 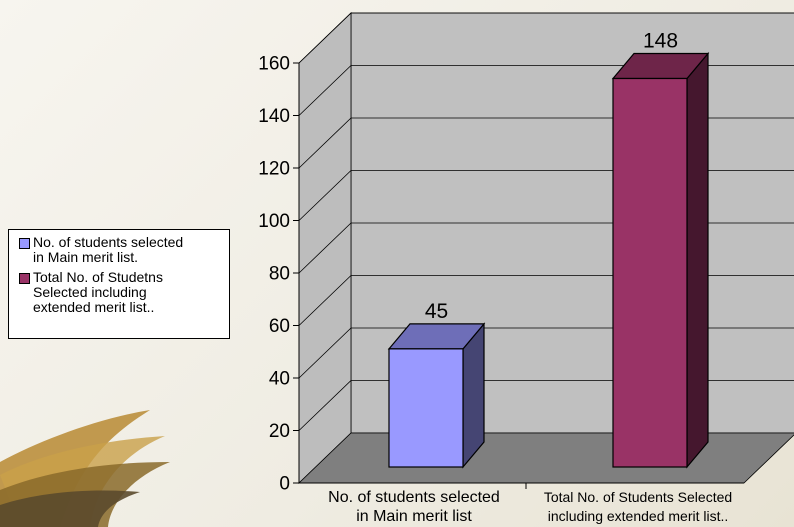 I want to click on bar-side, so click(x=697, y=260).